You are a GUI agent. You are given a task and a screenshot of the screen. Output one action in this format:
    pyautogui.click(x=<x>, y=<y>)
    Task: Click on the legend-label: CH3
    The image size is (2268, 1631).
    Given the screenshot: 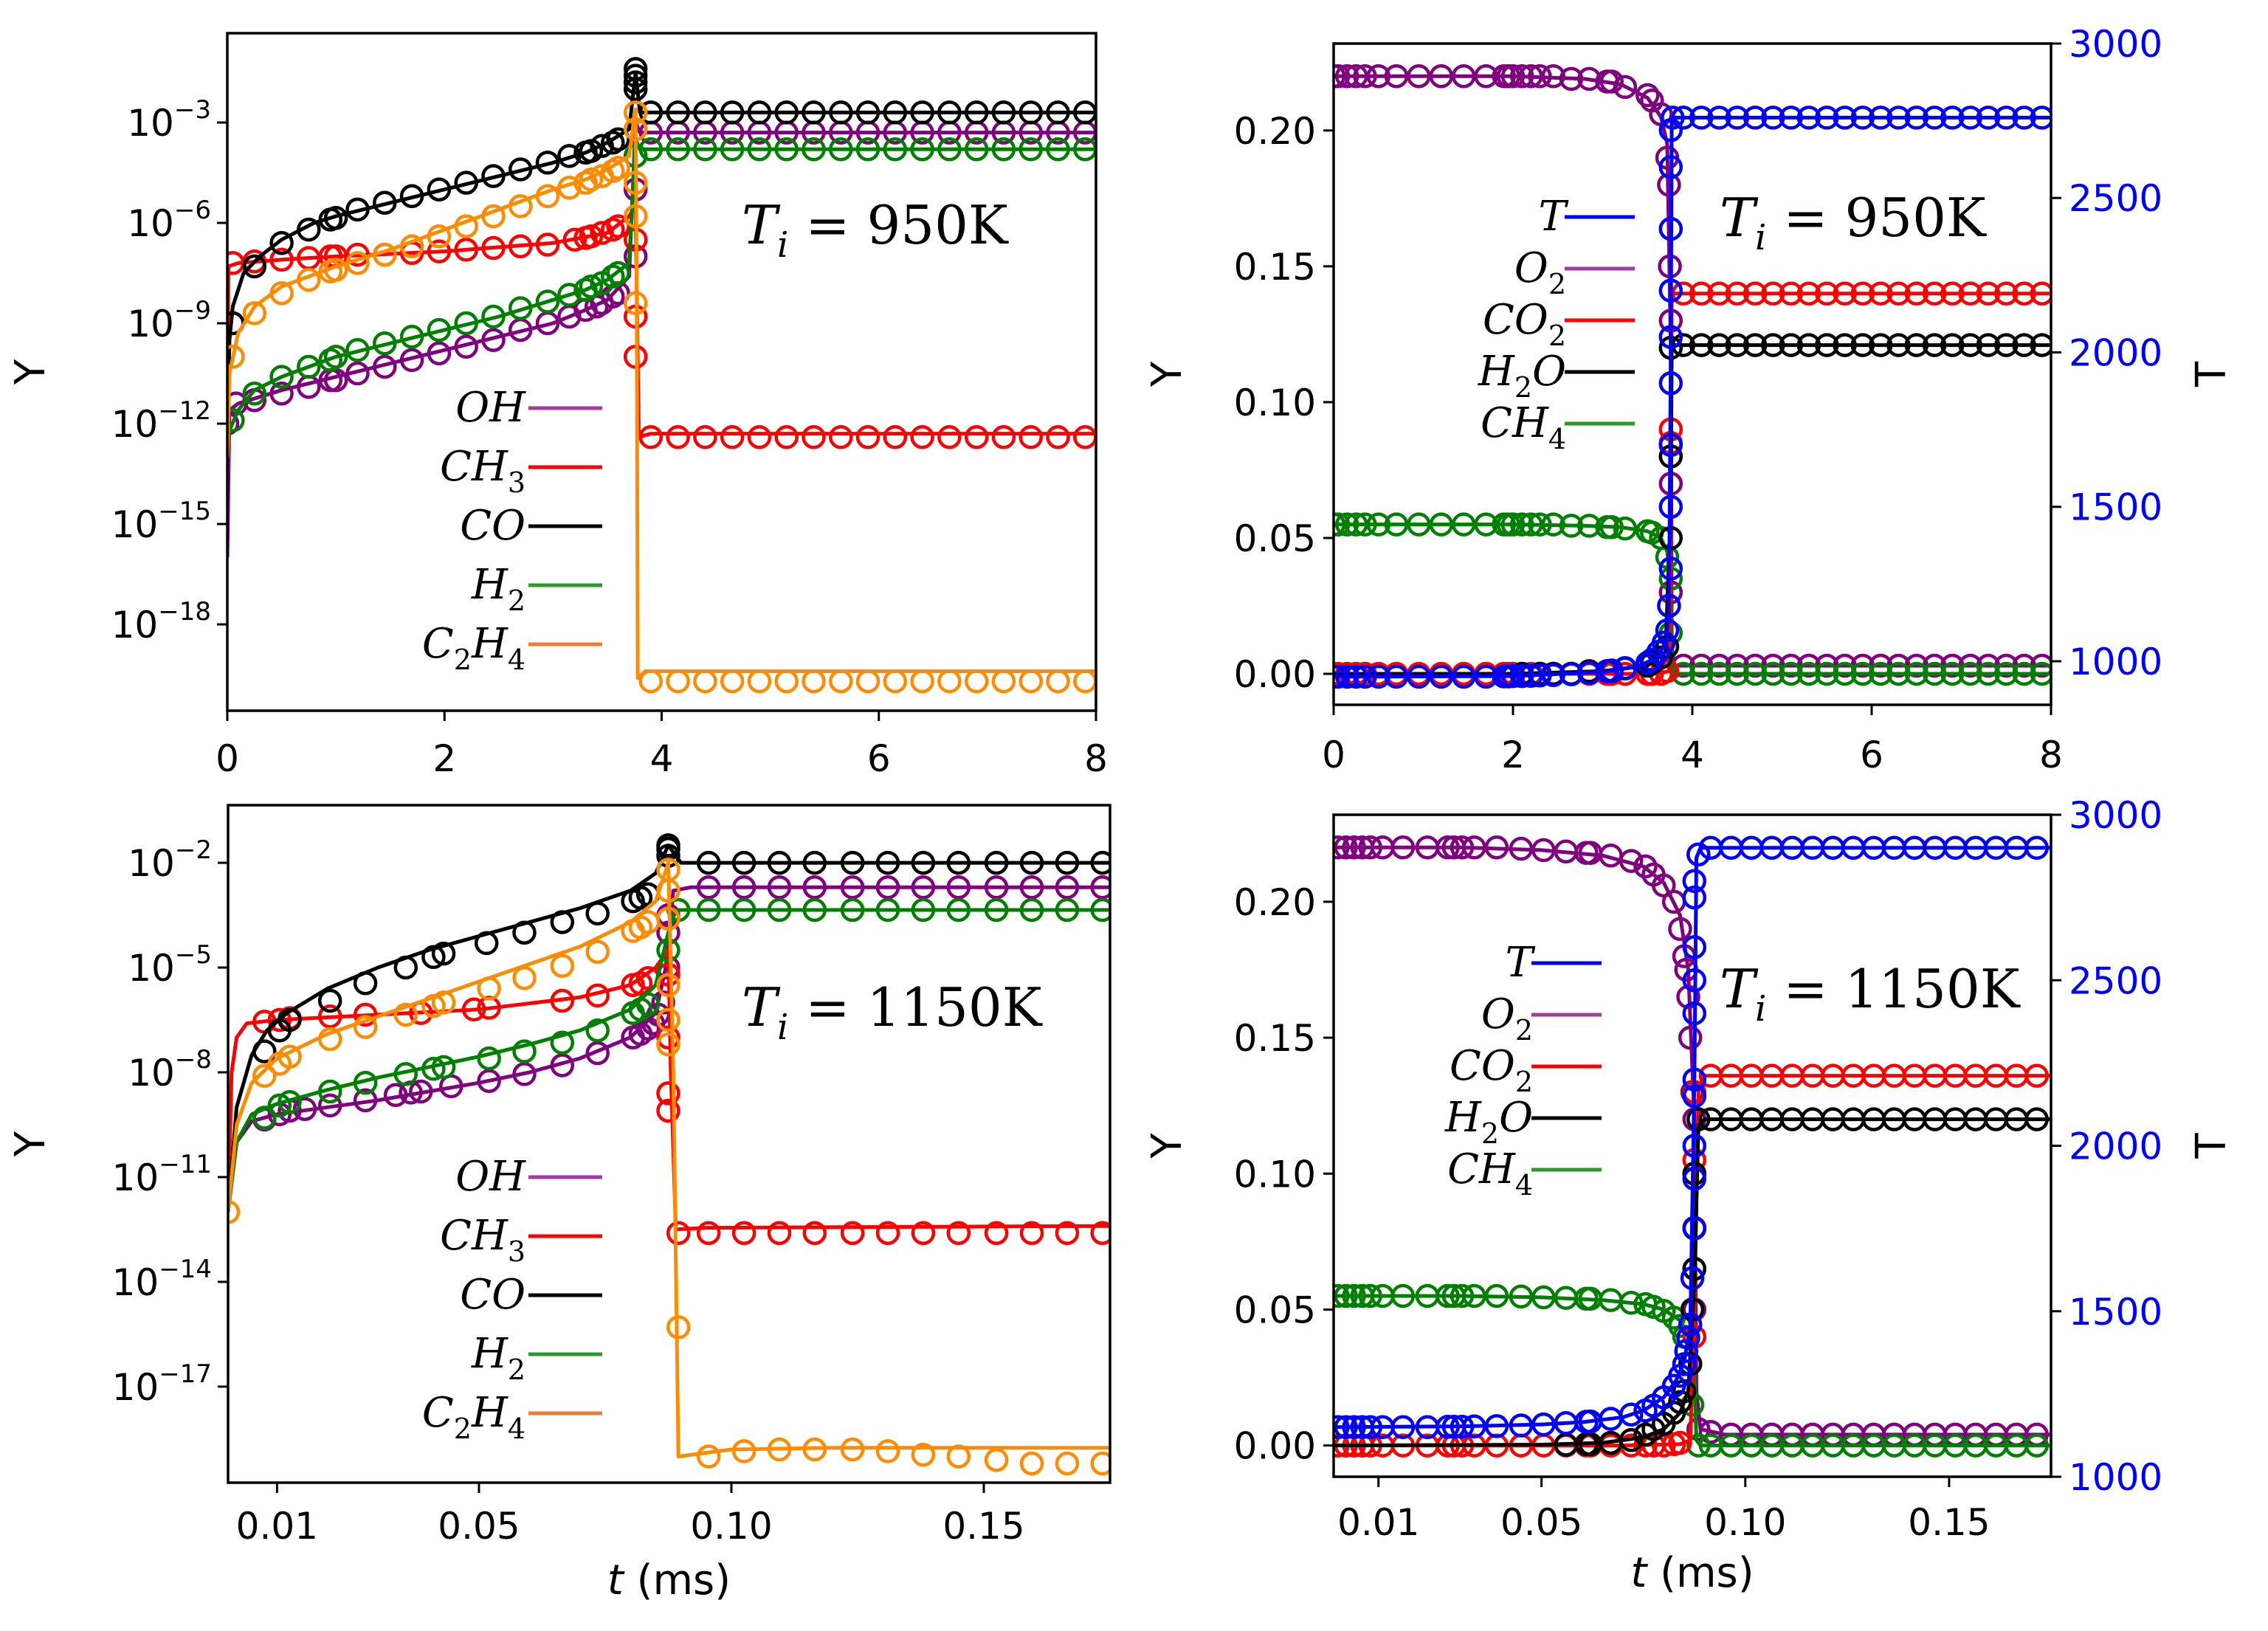 What is the action you would take?
    pyautogui.click(x=482, y=1240)
    